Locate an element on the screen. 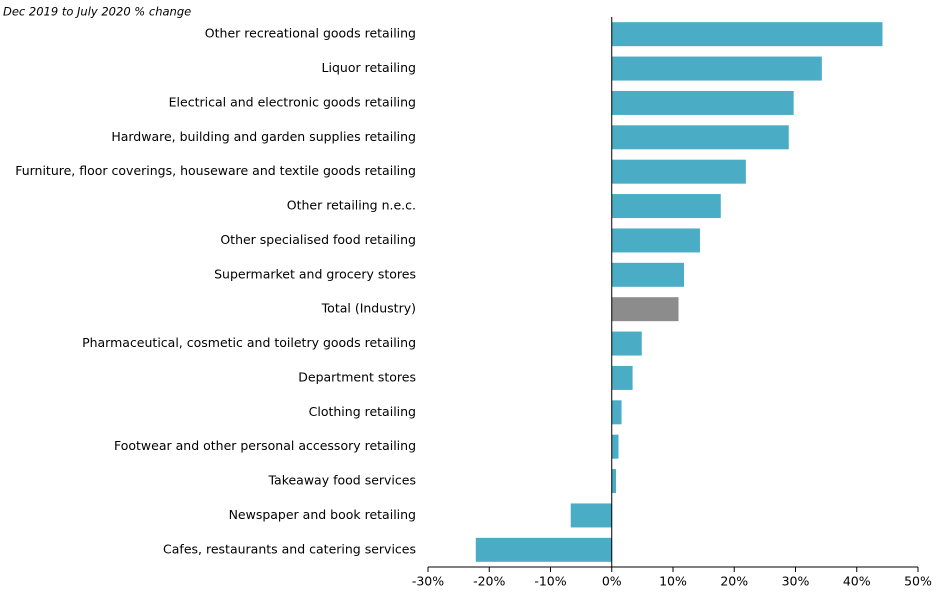 This screenshot has width=940, height=614. x-tick-label: -20% is located at coordinates (489, 581).